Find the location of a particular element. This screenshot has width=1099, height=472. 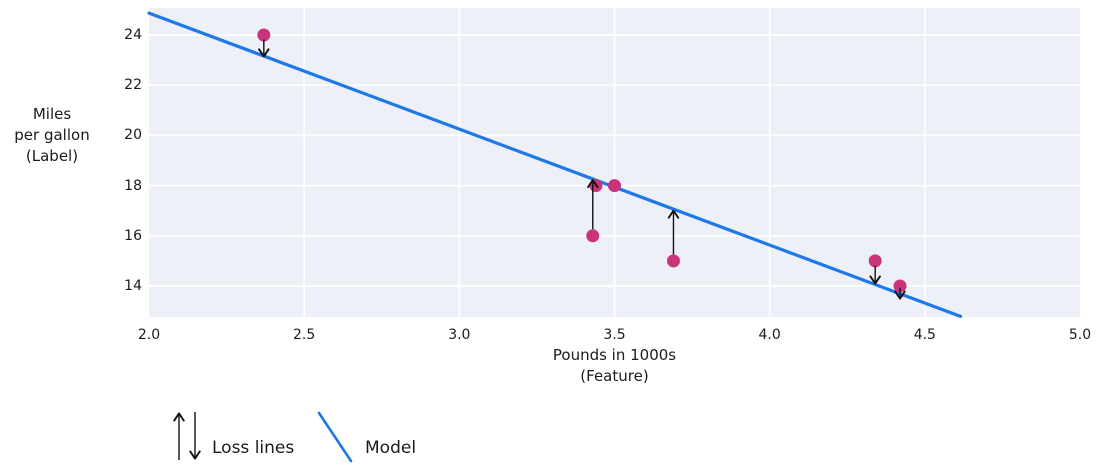

y-tick-label: 18 is located at coordinates (133, 185).